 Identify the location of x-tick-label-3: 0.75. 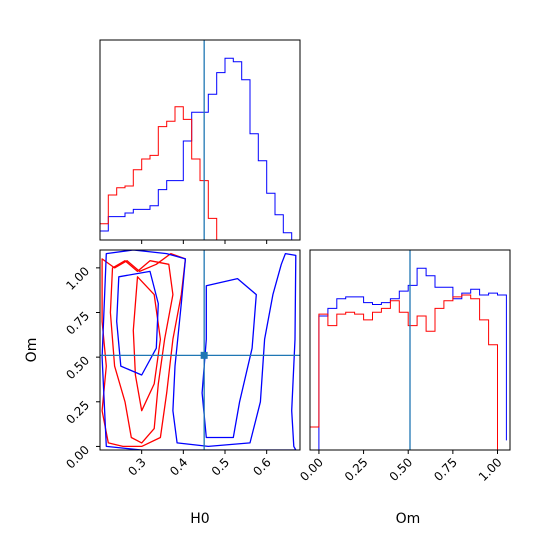
(445, 469).